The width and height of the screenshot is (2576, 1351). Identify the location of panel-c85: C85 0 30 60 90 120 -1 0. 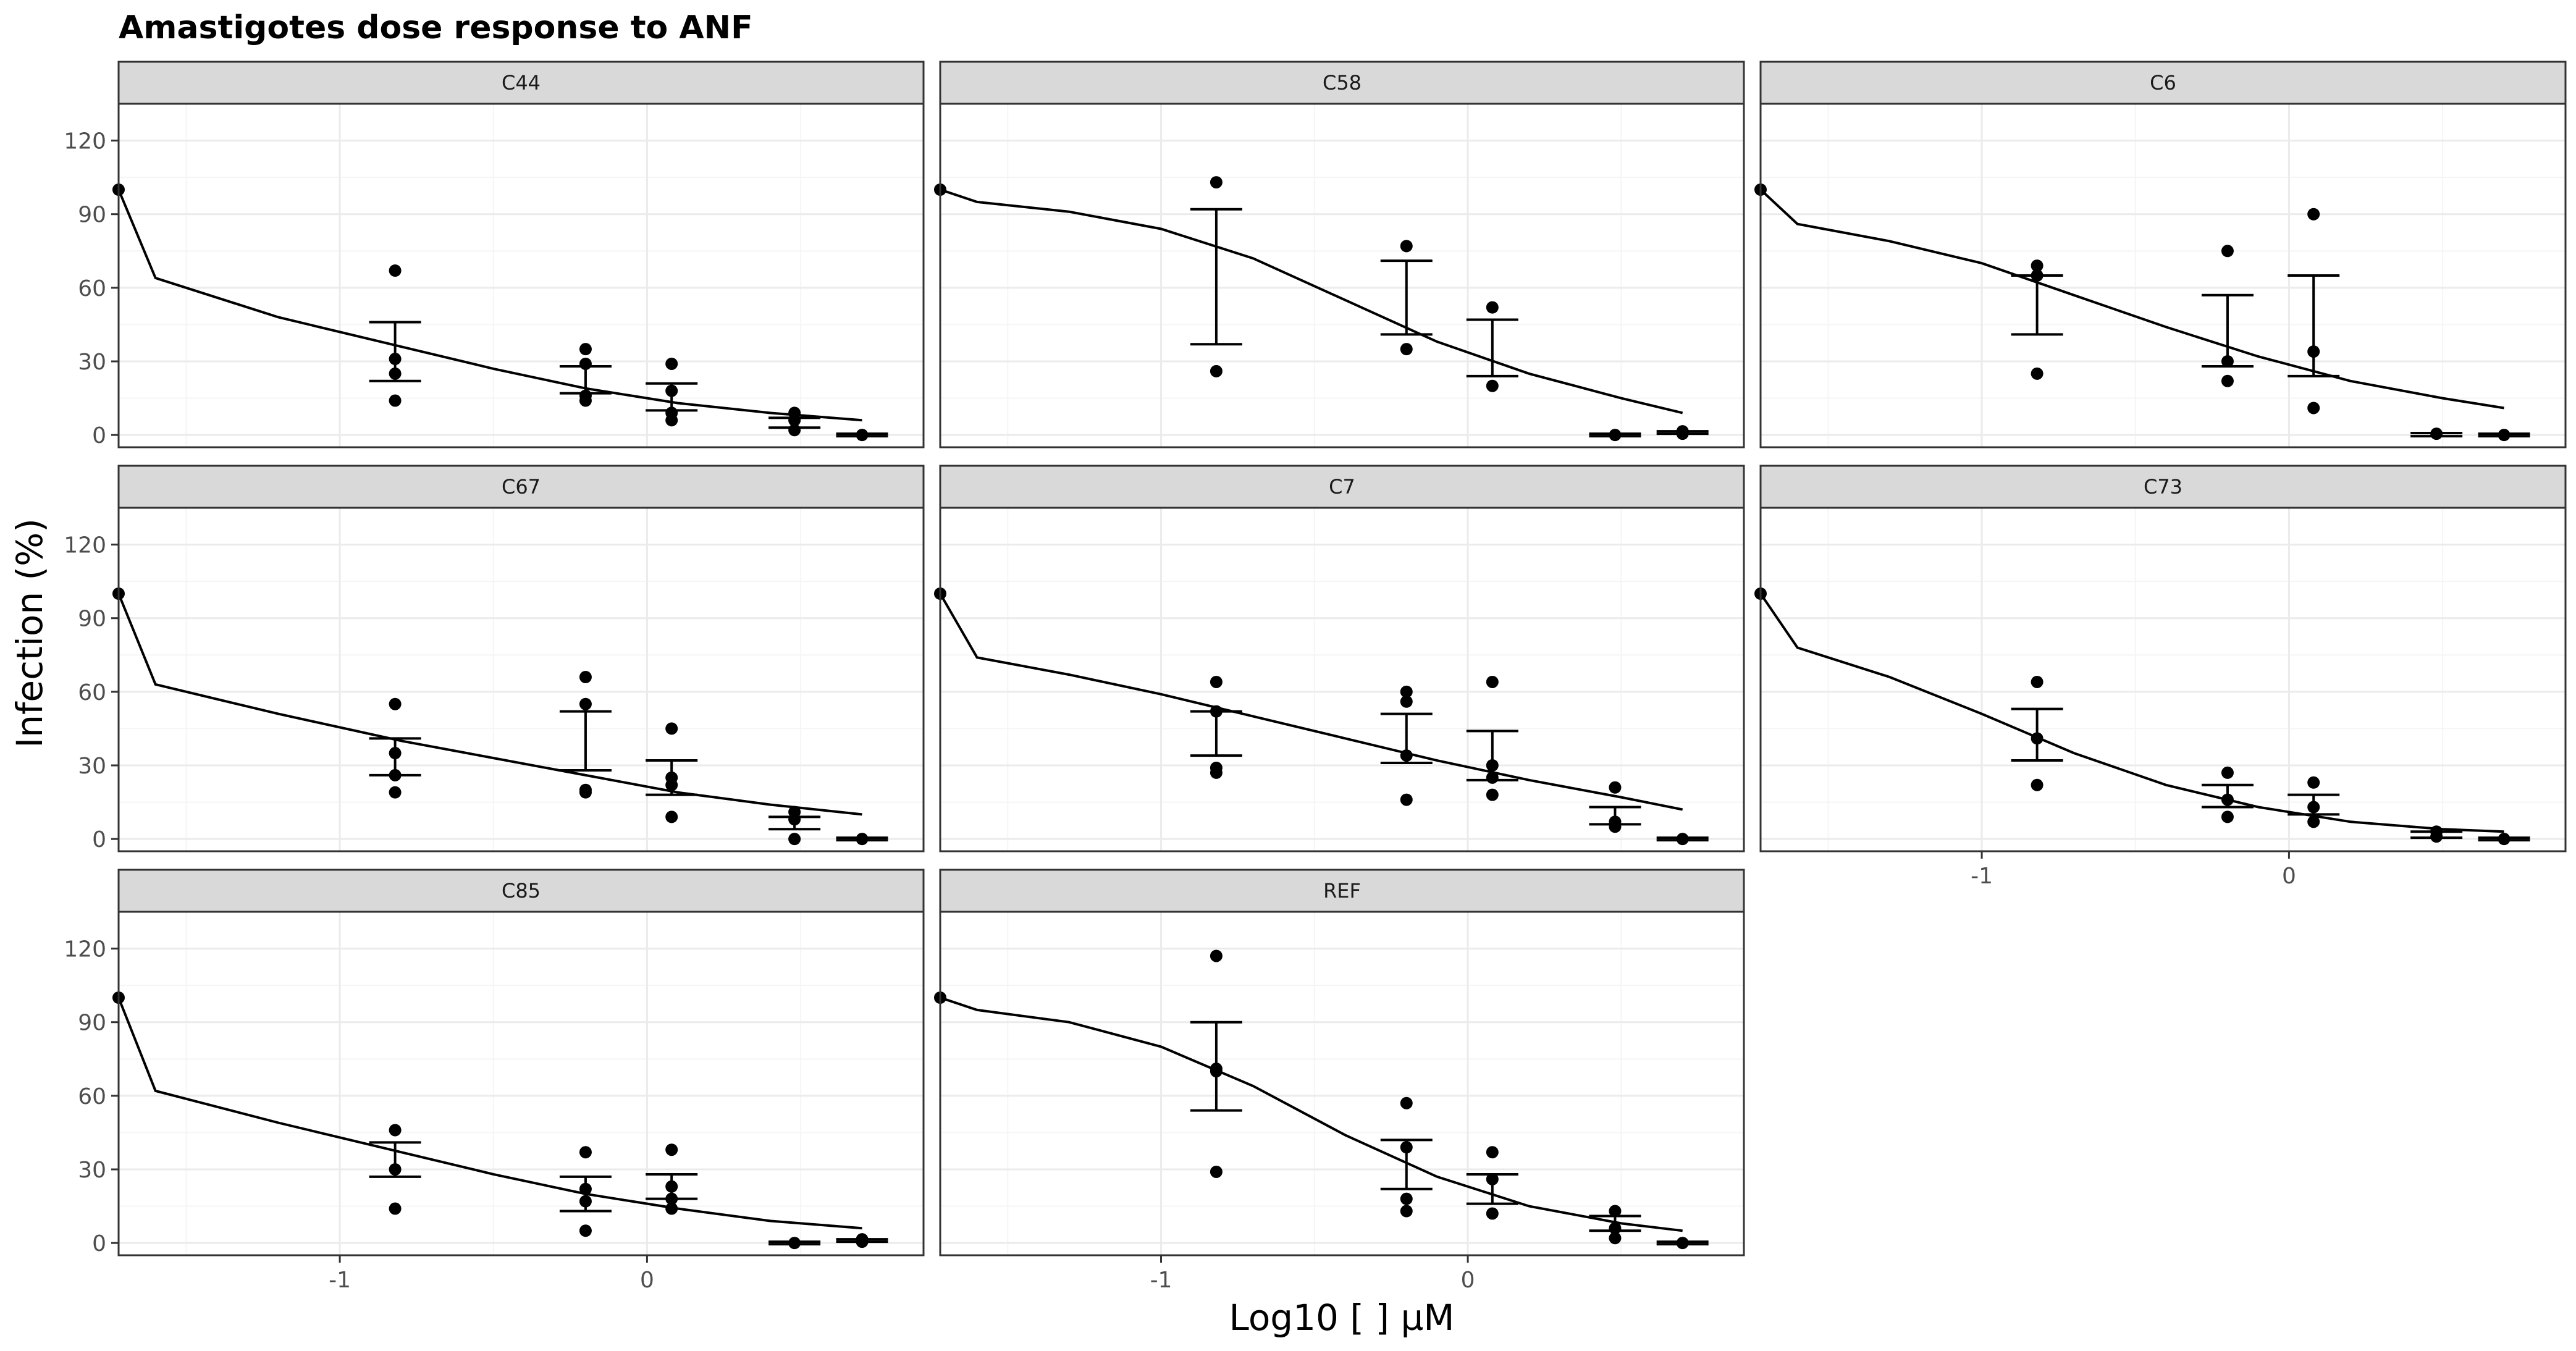
(494, 1081).